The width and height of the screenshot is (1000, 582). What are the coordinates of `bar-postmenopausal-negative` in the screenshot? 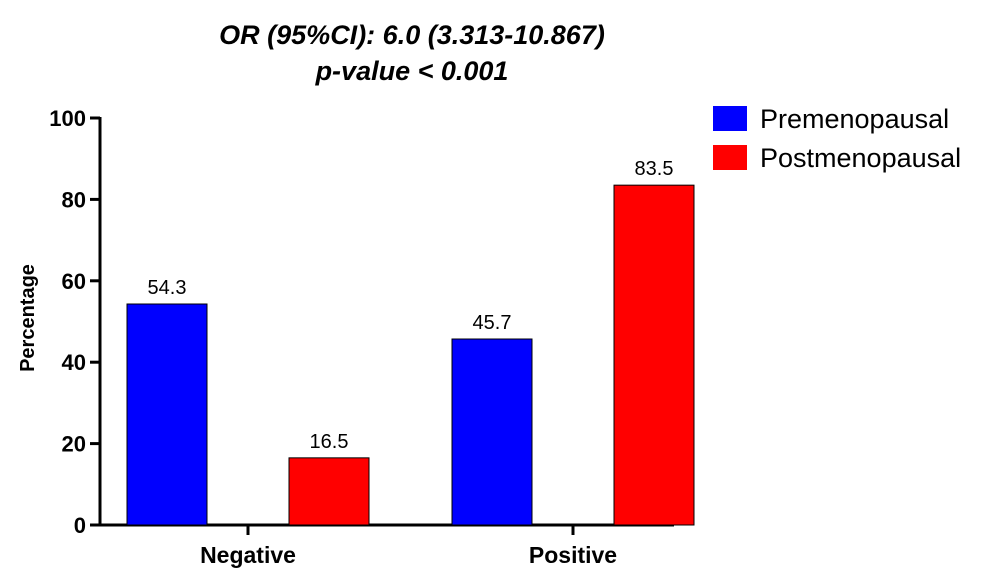 It's located at (329, 491).